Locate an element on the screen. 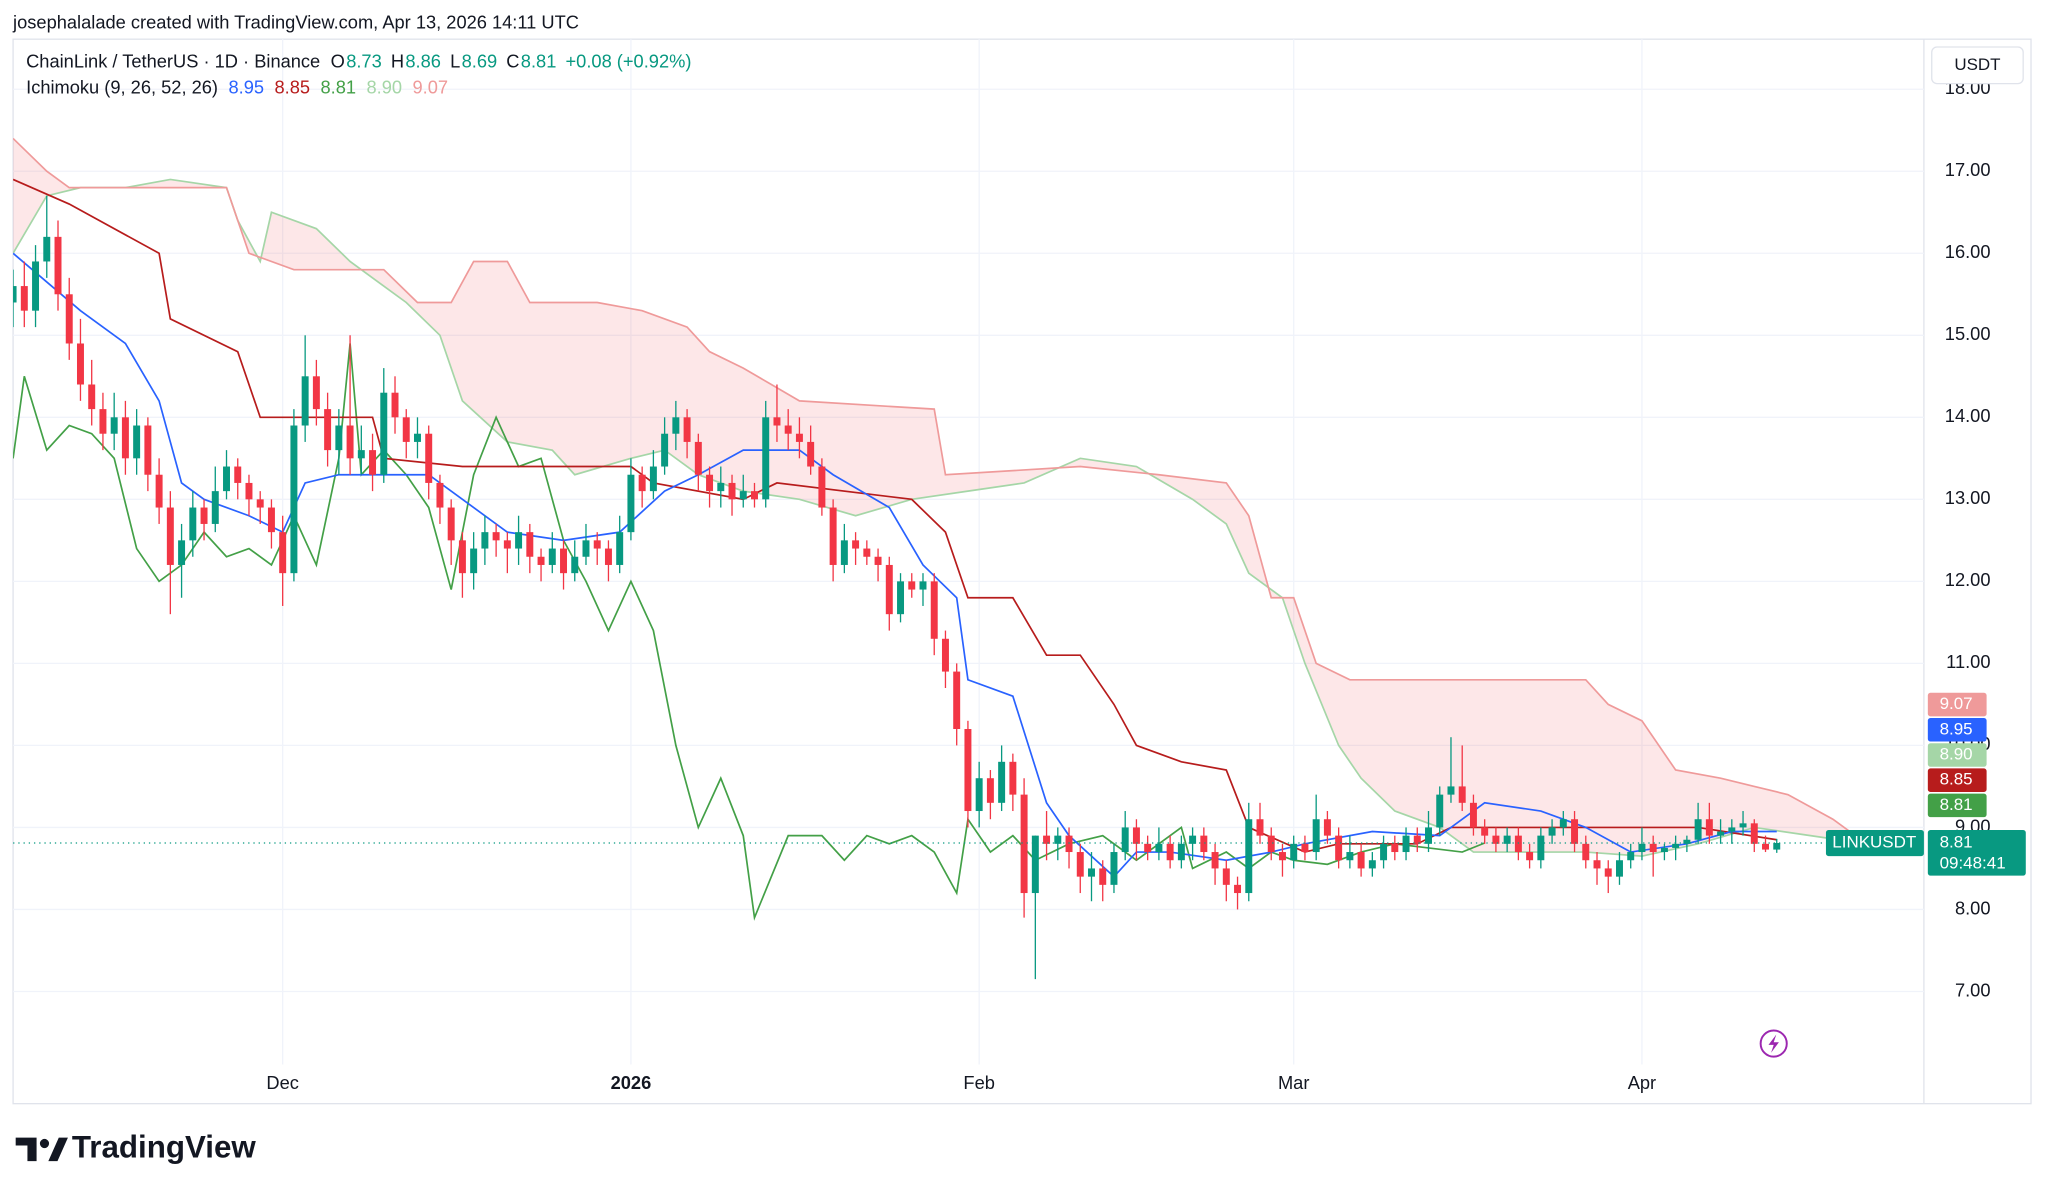  x-tick-label: Dec is located at coordinates (282, 1082).